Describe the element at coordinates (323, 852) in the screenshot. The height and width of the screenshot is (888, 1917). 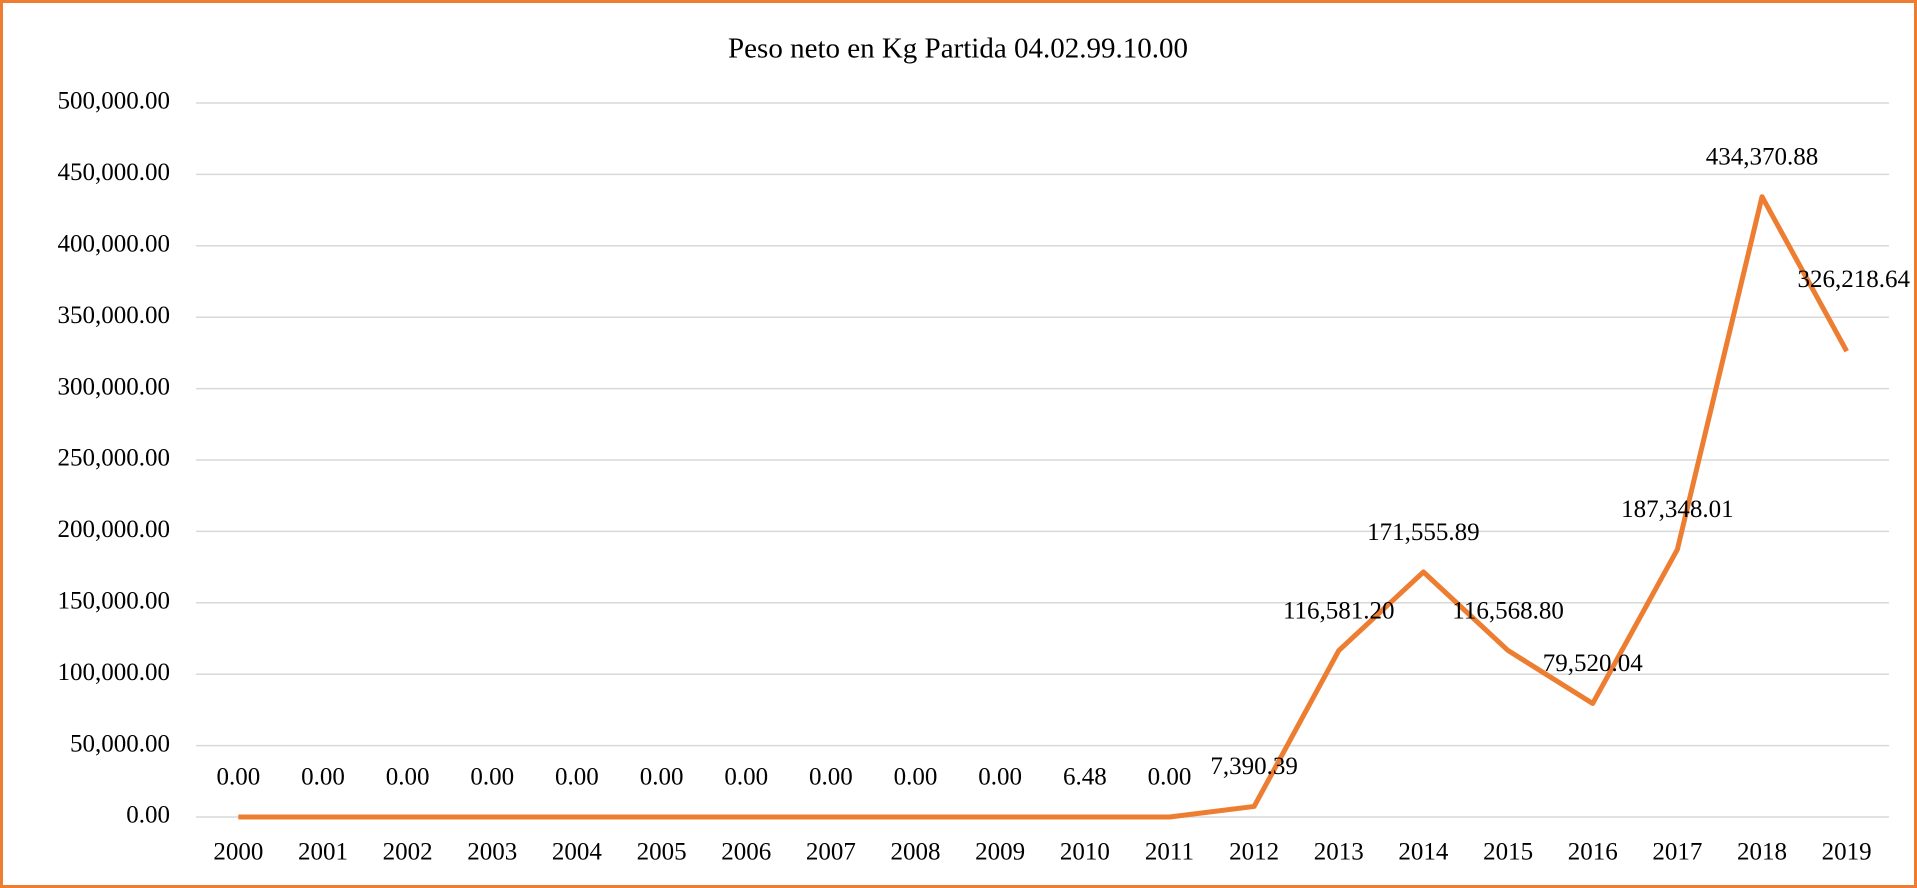
I see `x-tick-label: 2001` at that location.